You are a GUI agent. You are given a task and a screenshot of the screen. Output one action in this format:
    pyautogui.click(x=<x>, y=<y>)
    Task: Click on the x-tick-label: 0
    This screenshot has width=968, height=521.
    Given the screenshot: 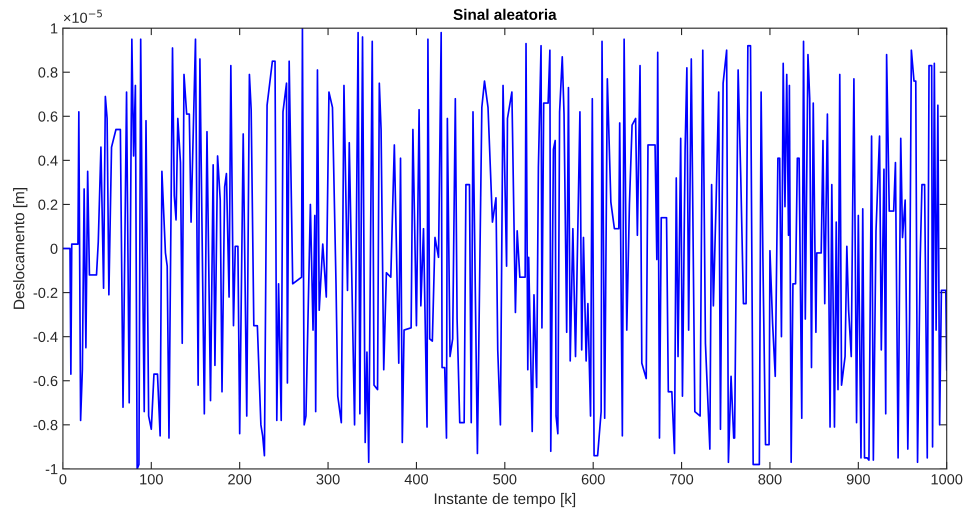 What is the action you would take?
    pyautogui.click(x=62, y=479)
    